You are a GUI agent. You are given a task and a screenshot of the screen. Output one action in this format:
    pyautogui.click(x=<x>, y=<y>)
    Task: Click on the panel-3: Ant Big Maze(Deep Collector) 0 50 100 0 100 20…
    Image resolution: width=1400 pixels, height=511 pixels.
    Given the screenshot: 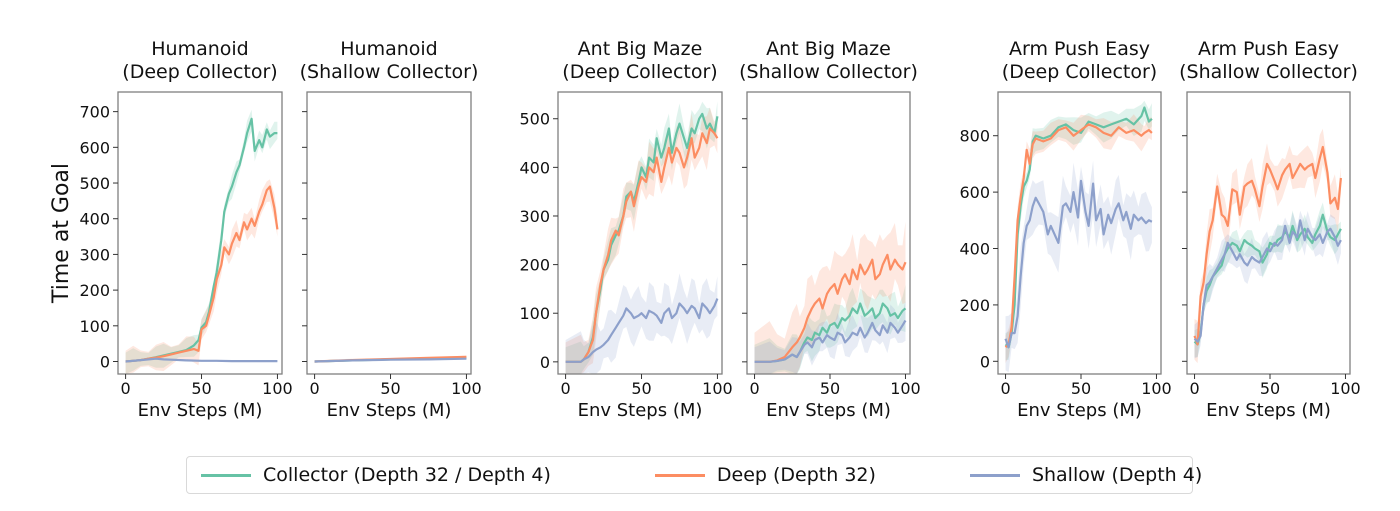 What is the action you would take?
    pyautogui.click(x=625, y=229)
    